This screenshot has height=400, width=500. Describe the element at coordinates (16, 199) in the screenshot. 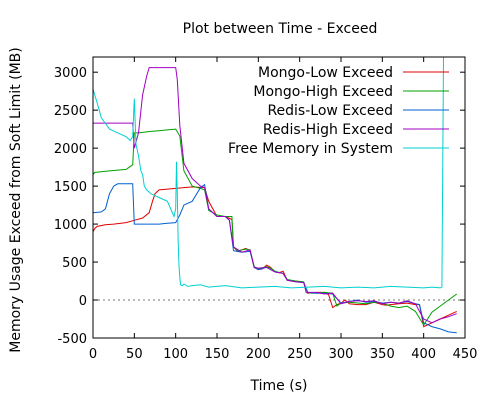

I see `y-axis-label: Memory Usage Exceed from Soft Limit (MB)` at that location.